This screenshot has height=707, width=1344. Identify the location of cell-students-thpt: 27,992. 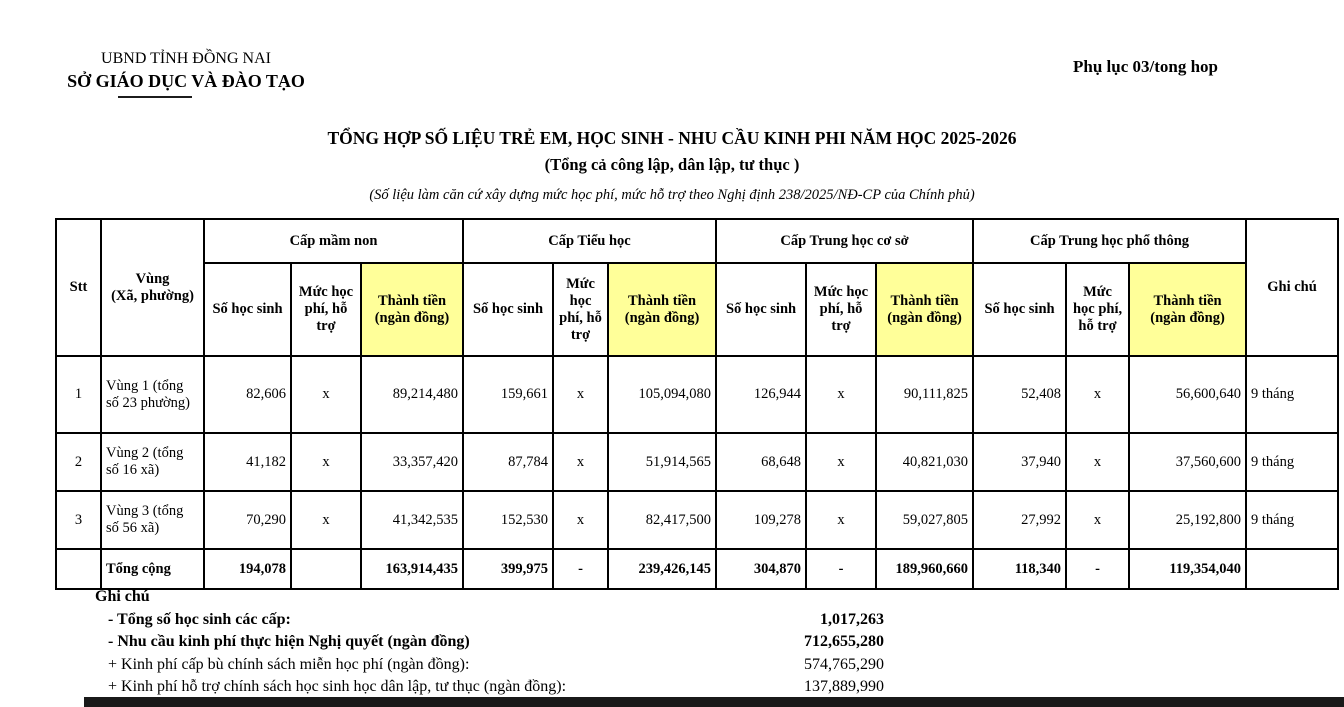
(1020, 520).